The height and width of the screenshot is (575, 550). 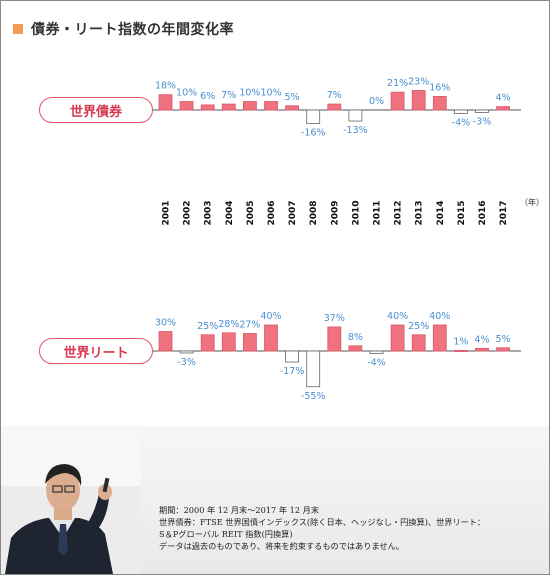 What do you see at coordinates (460, 341) in the screenshot?
I see `value-label-2015: 1%` at bounding box center [460, 341].